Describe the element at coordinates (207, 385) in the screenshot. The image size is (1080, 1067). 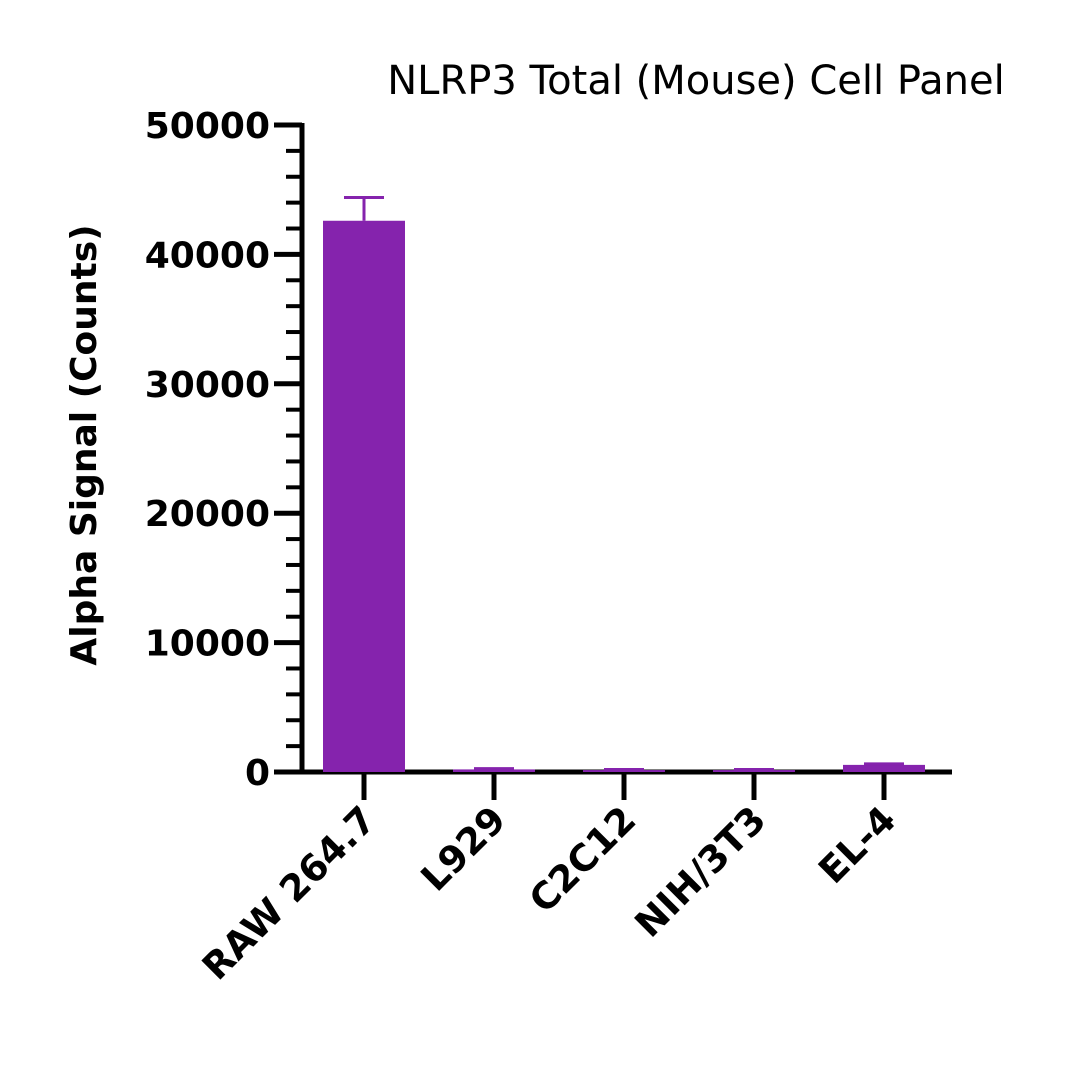
I see `y-tick-label: 30000` at that location.